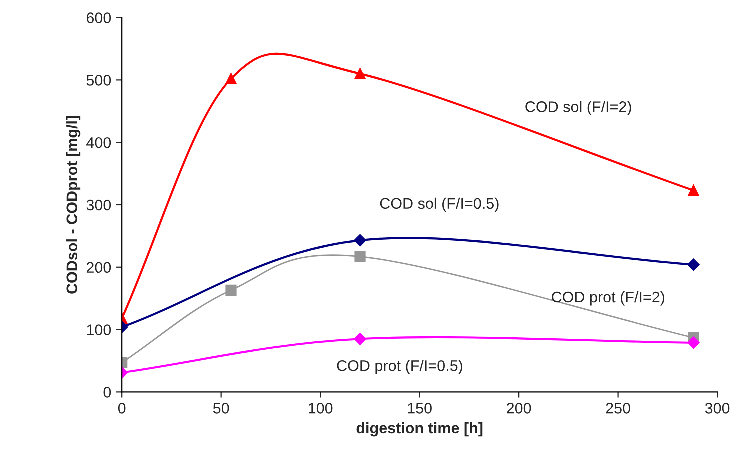 The width and height of the screenshot is (749, 468). What do you see at coordinates (99, 268) in the screenshot?
I see `y-tick-label: 200` at bounding box center [99, 268].